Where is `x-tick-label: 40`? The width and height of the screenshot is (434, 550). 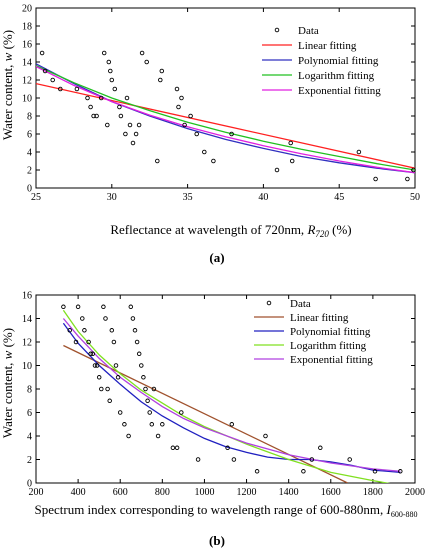
x-tick-label: 40 is located at coordinates (263, 197).